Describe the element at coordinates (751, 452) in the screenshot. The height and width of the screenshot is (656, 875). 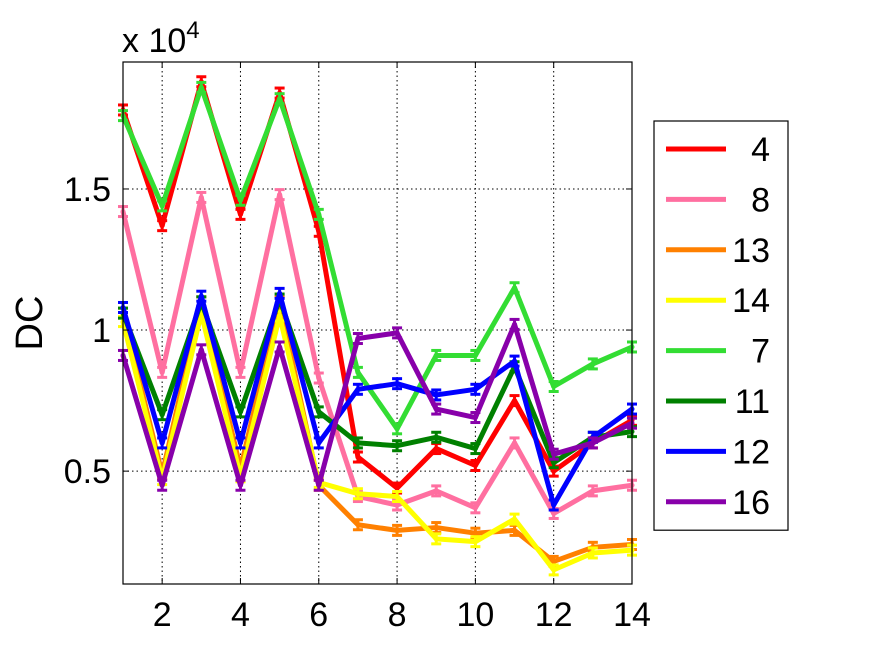
I see `legend-label: 12` at that location.